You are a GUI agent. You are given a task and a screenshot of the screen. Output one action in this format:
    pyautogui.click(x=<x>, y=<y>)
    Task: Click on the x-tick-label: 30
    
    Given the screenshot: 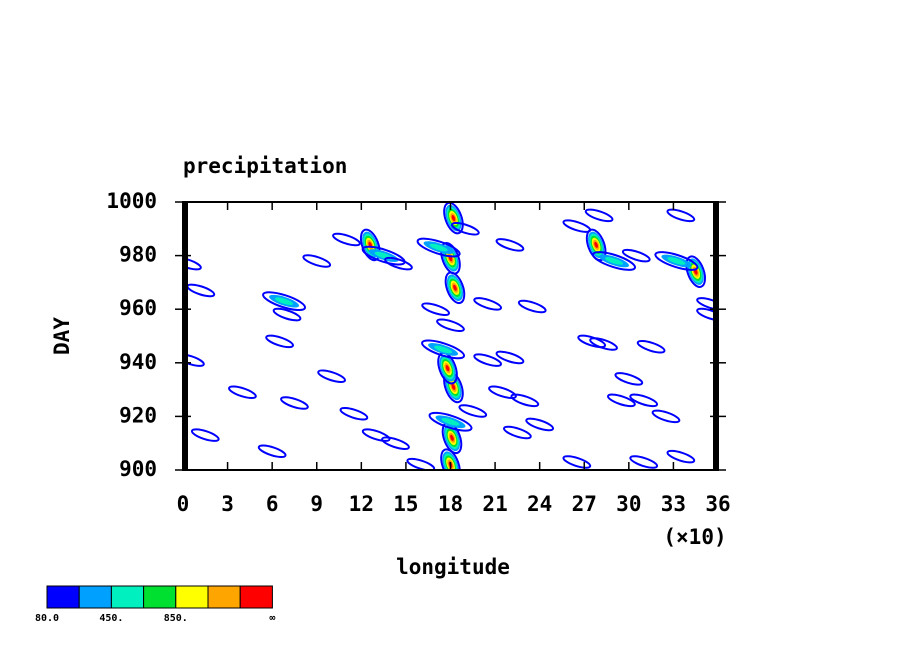 What is the action you would take?
    pyautogui.click(x=628, y=504)
    